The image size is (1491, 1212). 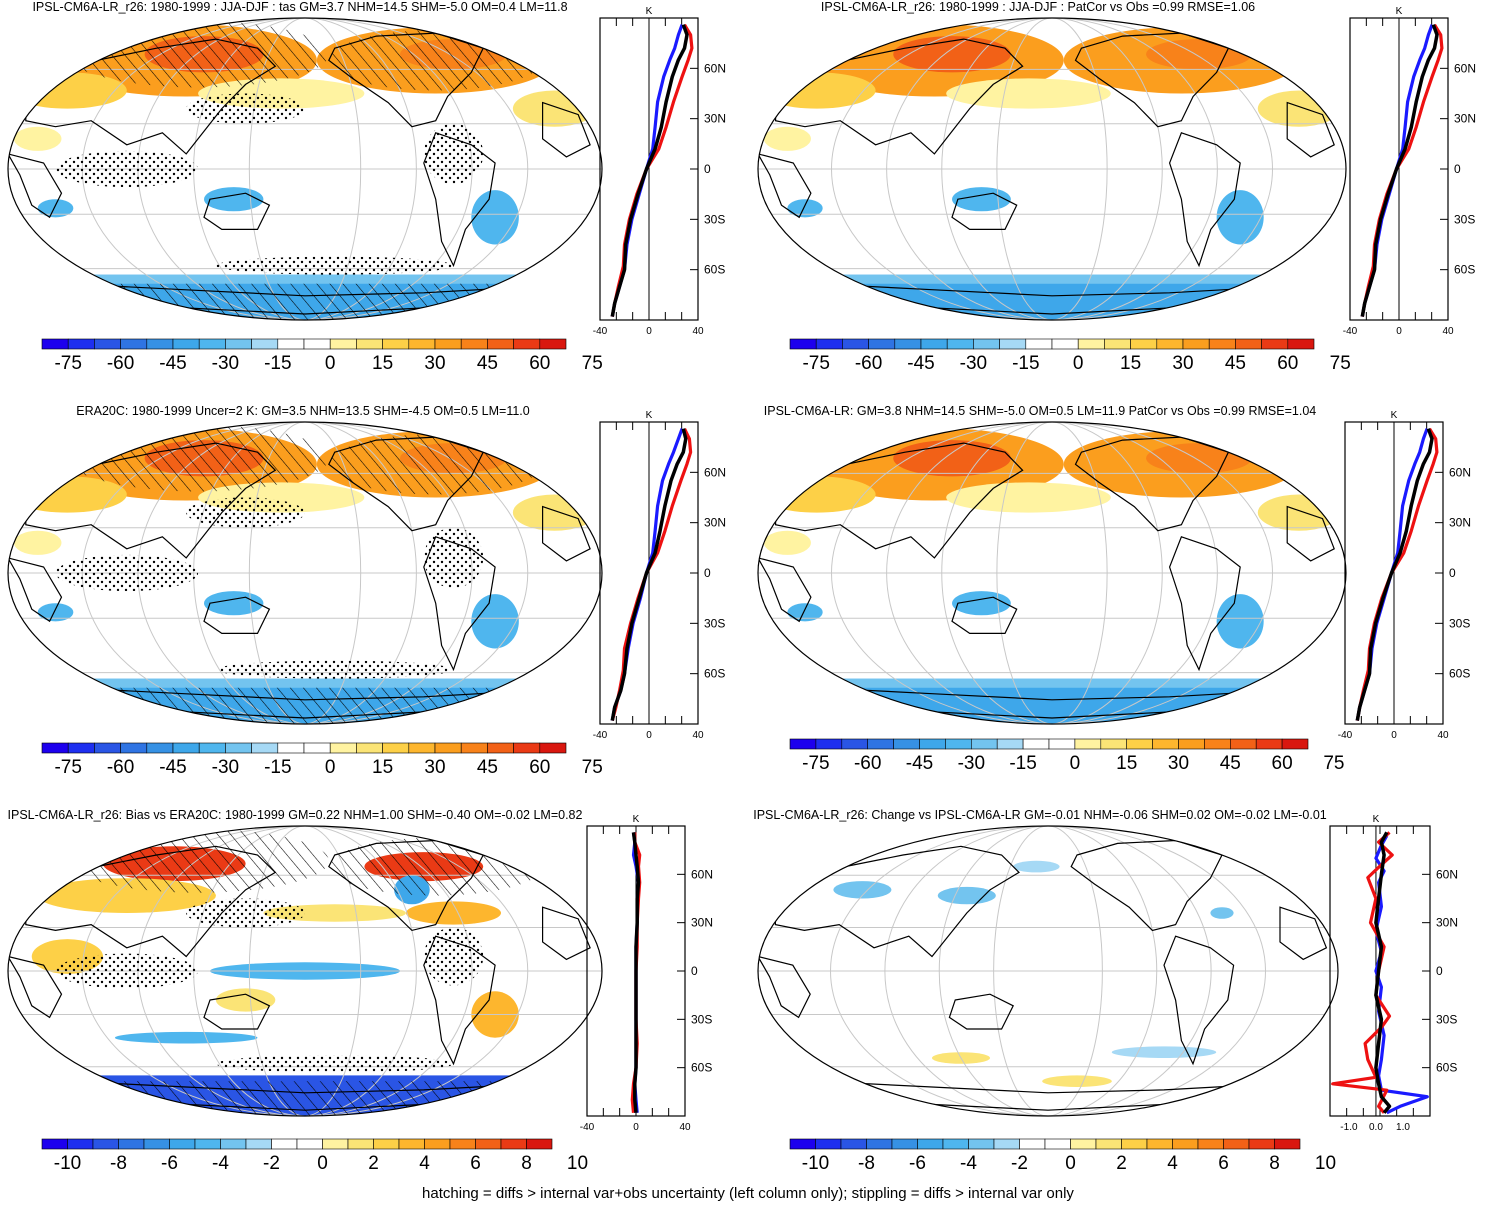 I want to click on colorbar-label: 6, so click(x=1223, y=1163).